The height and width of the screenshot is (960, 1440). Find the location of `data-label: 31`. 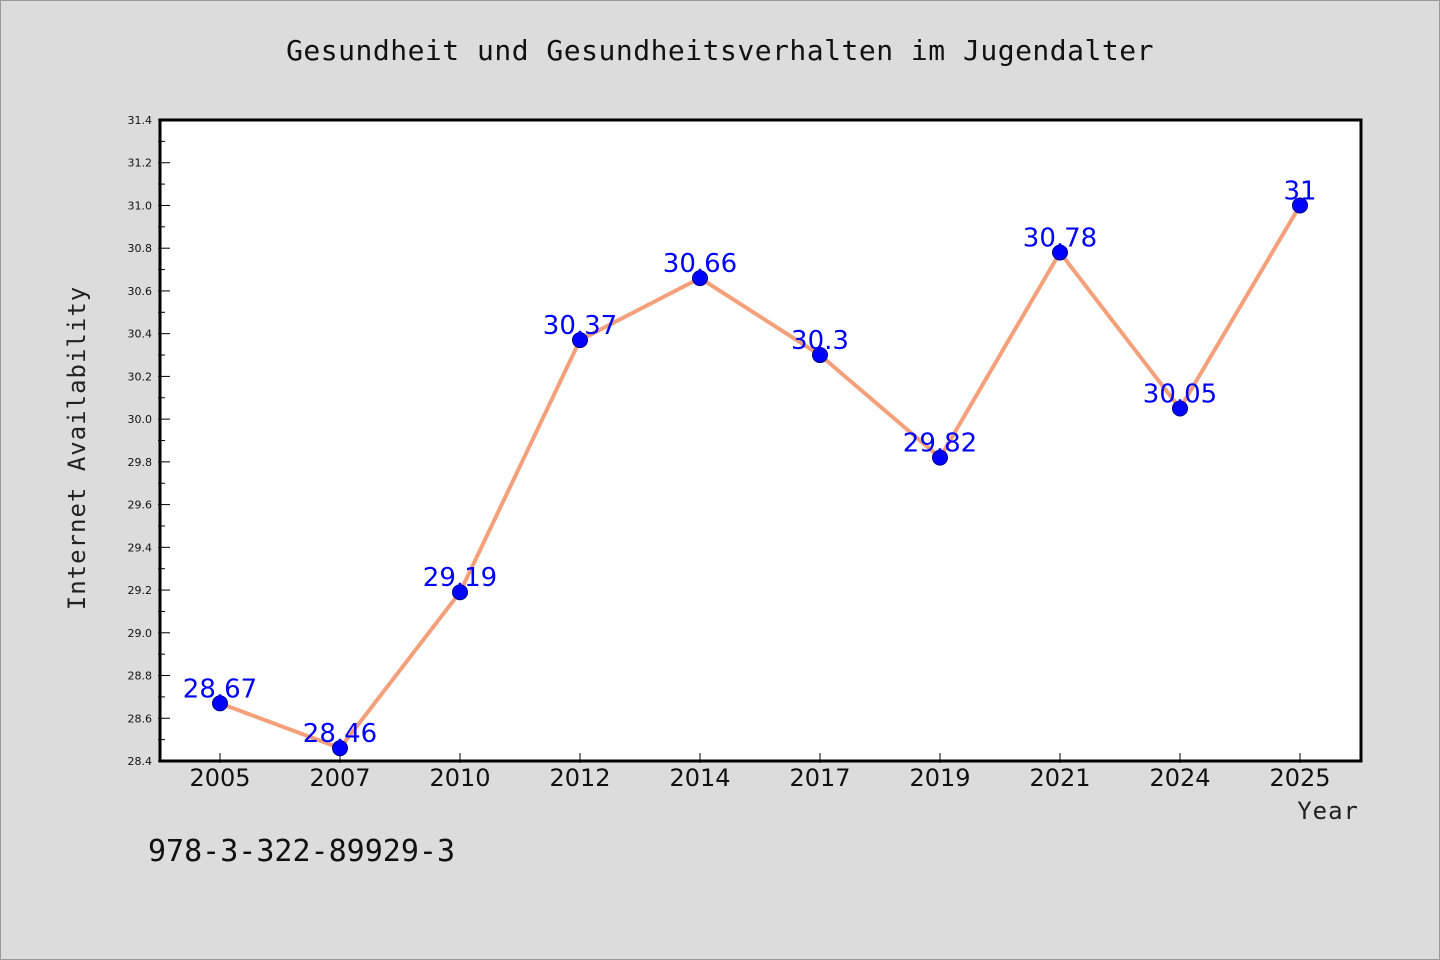

data-label: 31 is located at coordinates (1299, 191).